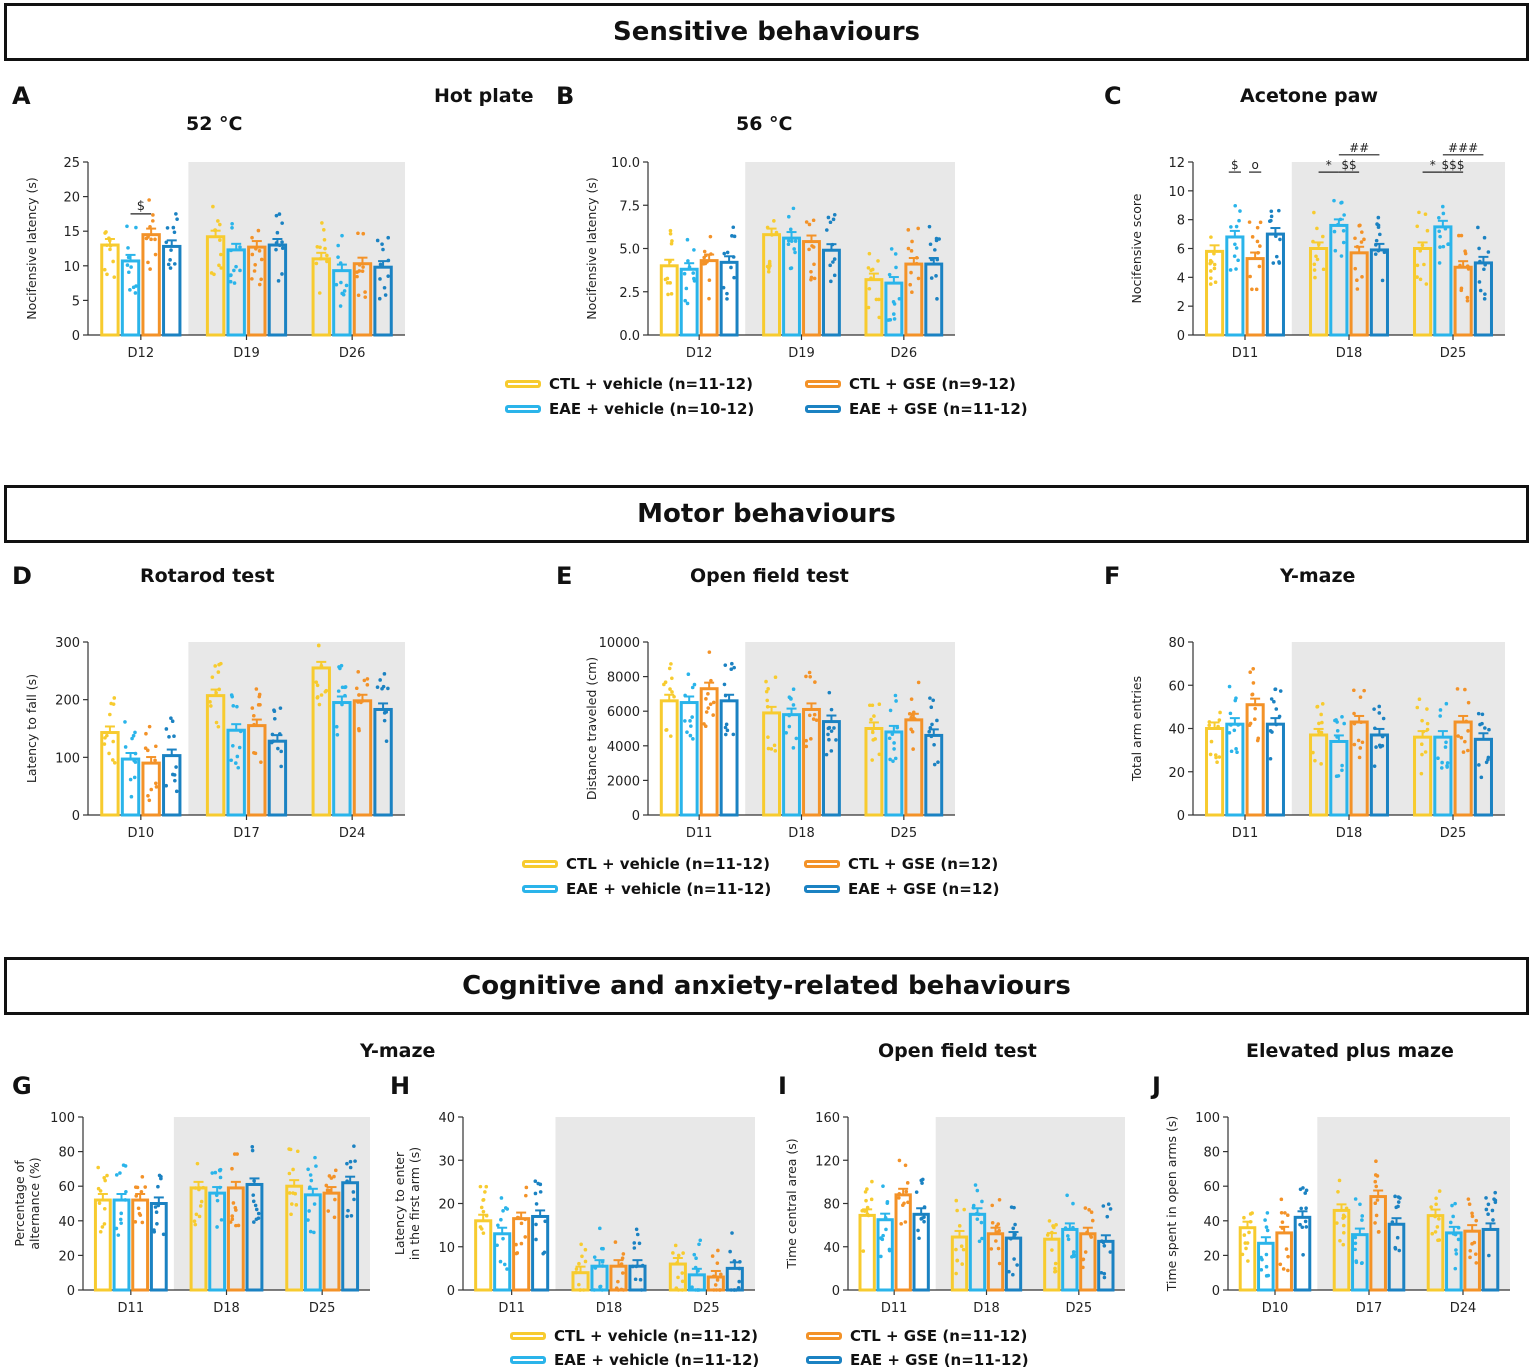 This screenshot has height=1371, width=1535. What do you see at coordinates (66, 1187) in the screenshot?
I see `y-tick-label: 60` at bounding box center [66, 1187].